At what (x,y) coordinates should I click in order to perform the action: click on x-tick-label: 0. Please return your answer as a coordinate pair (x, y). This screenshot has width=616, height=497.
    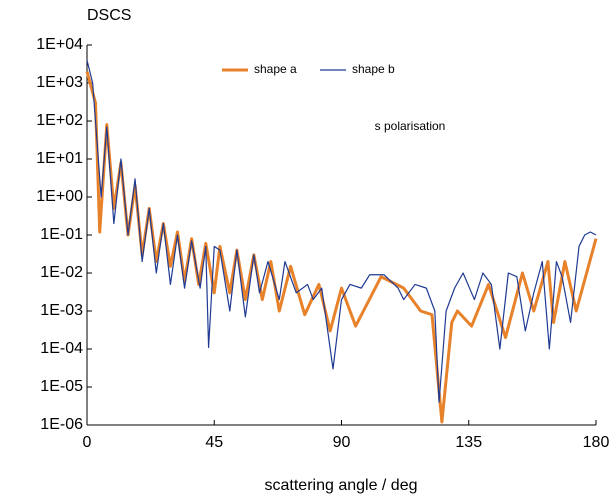
    Looking at the image, I should click on (87, 442).